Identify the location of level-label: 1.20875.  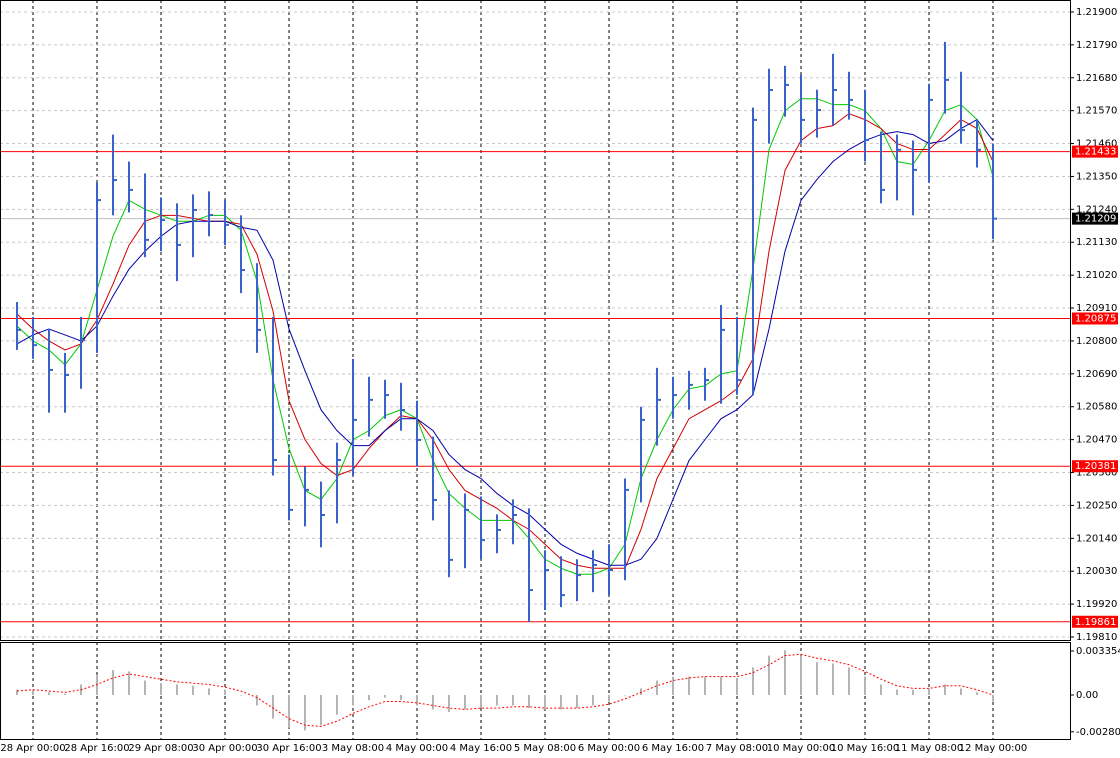
(1095, 319).